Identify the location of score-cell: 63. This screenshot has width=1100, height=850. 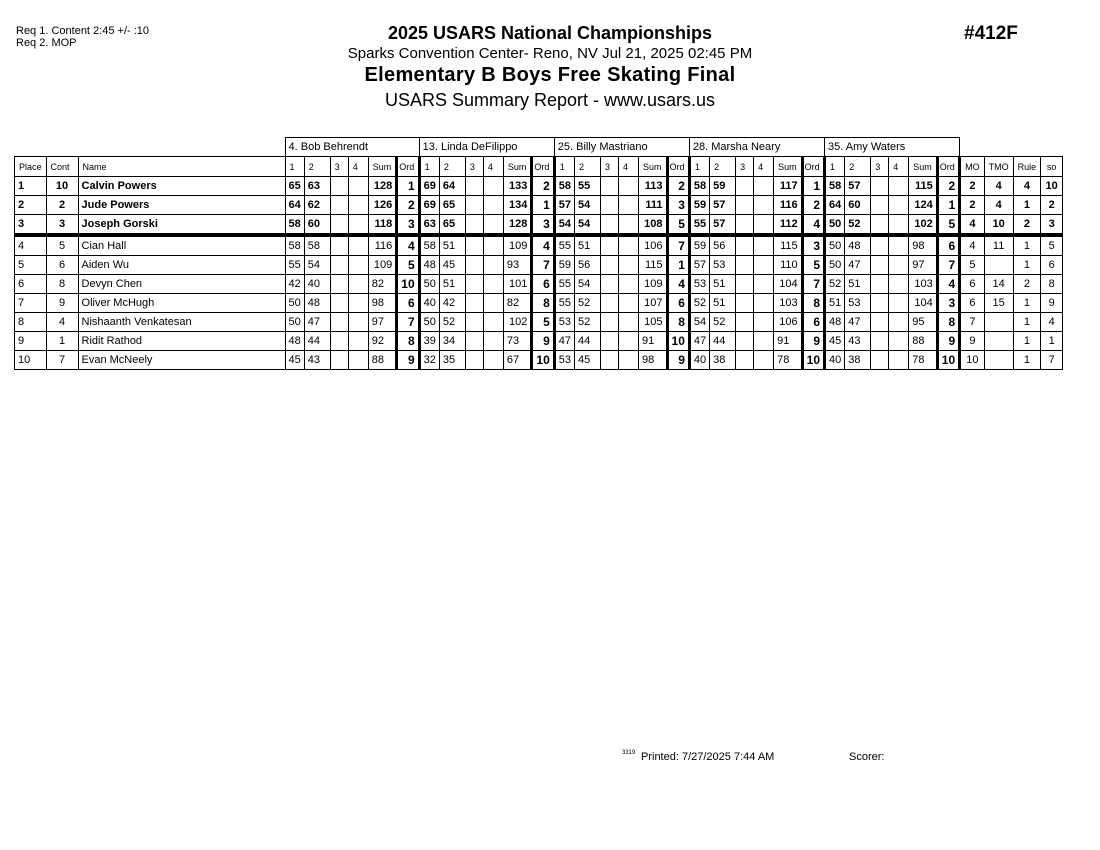
(429, 225).